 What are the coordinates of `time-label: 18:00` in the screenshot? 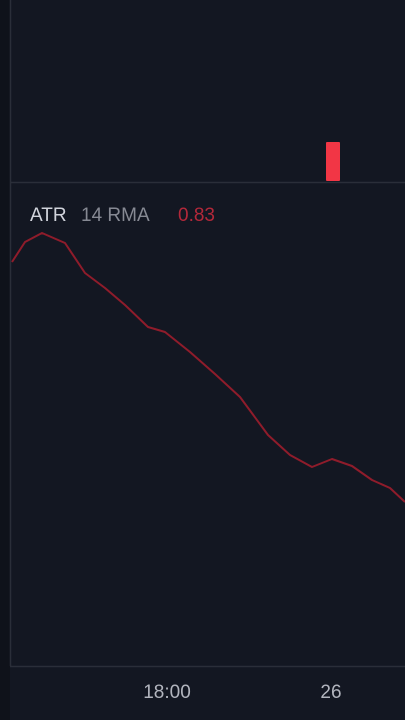 It's located at (167, 692).